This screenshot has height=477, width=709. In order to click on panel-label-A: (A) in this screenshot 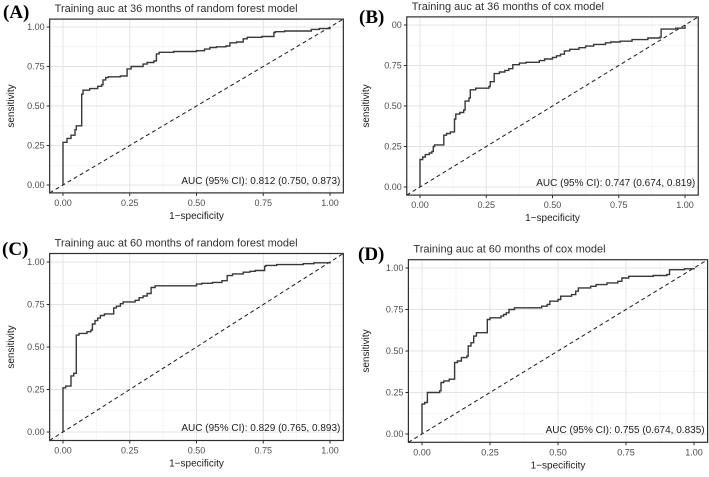, I will do `click(16, 12)`.